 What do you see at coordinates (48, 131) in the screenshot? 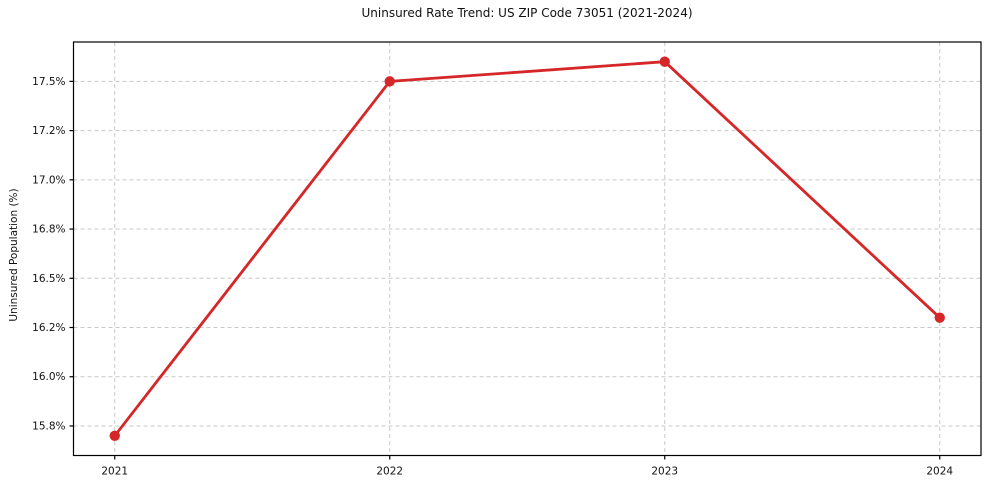
I see `y-tick-label: 17.2%` at bounding box center [48, 131].